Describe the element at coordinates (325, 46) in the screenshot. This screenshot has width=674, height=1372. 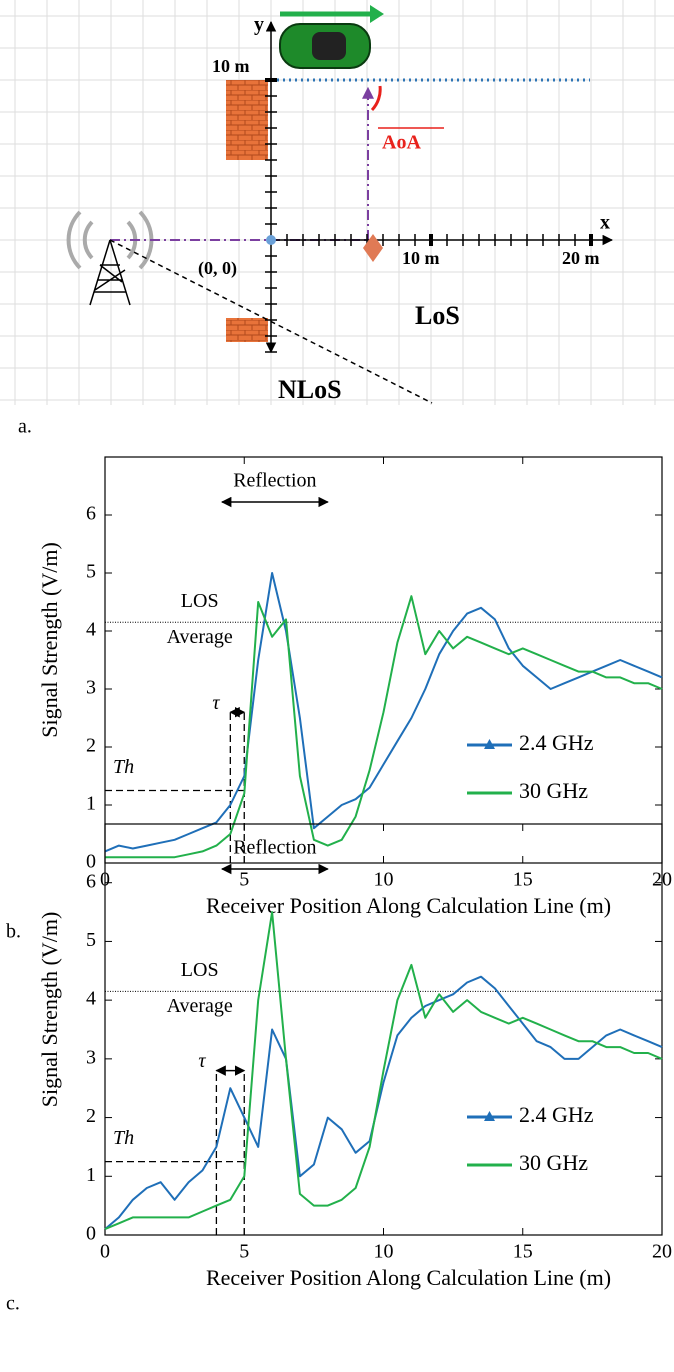
I see `car` at that location.